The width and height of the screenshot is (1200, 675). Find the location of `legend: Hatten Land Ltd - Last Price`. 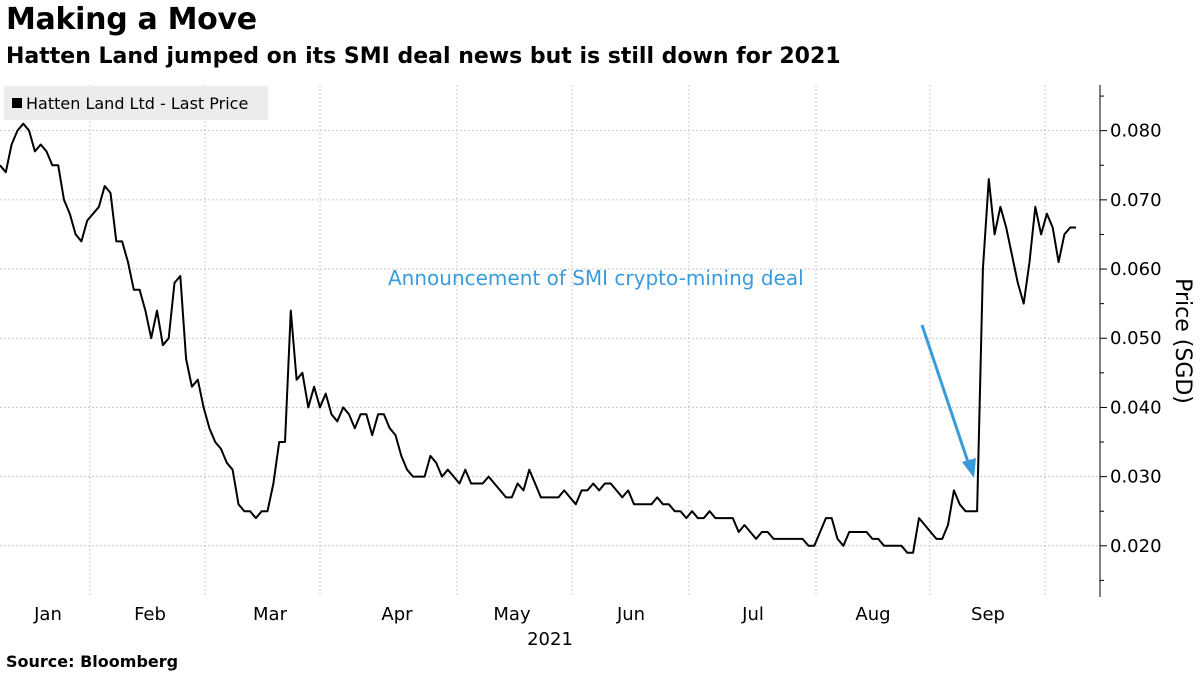

legend: Hatten Land Ltd - Last Price is located at coordinates (136, 103).